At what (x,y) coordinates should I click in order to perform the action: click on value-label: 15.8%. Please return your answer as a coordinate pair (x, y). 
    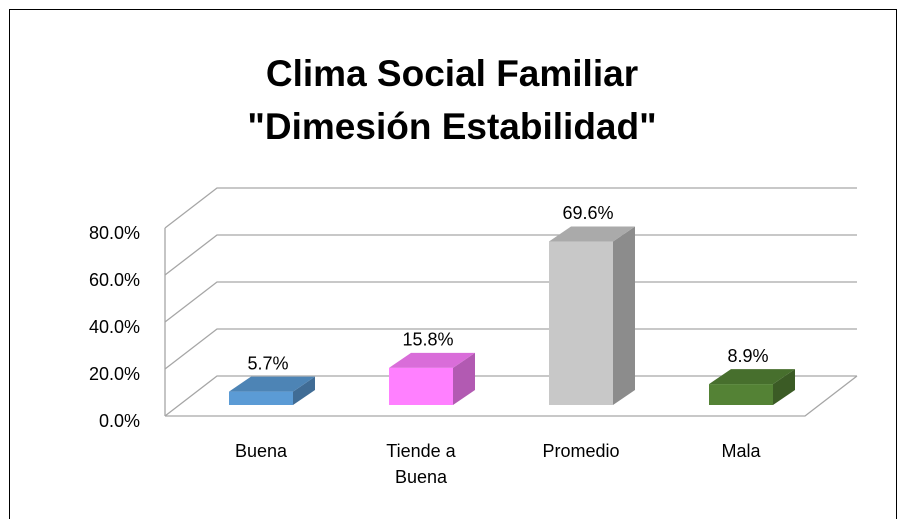
    Looking at the image, I should click on (427, 340).